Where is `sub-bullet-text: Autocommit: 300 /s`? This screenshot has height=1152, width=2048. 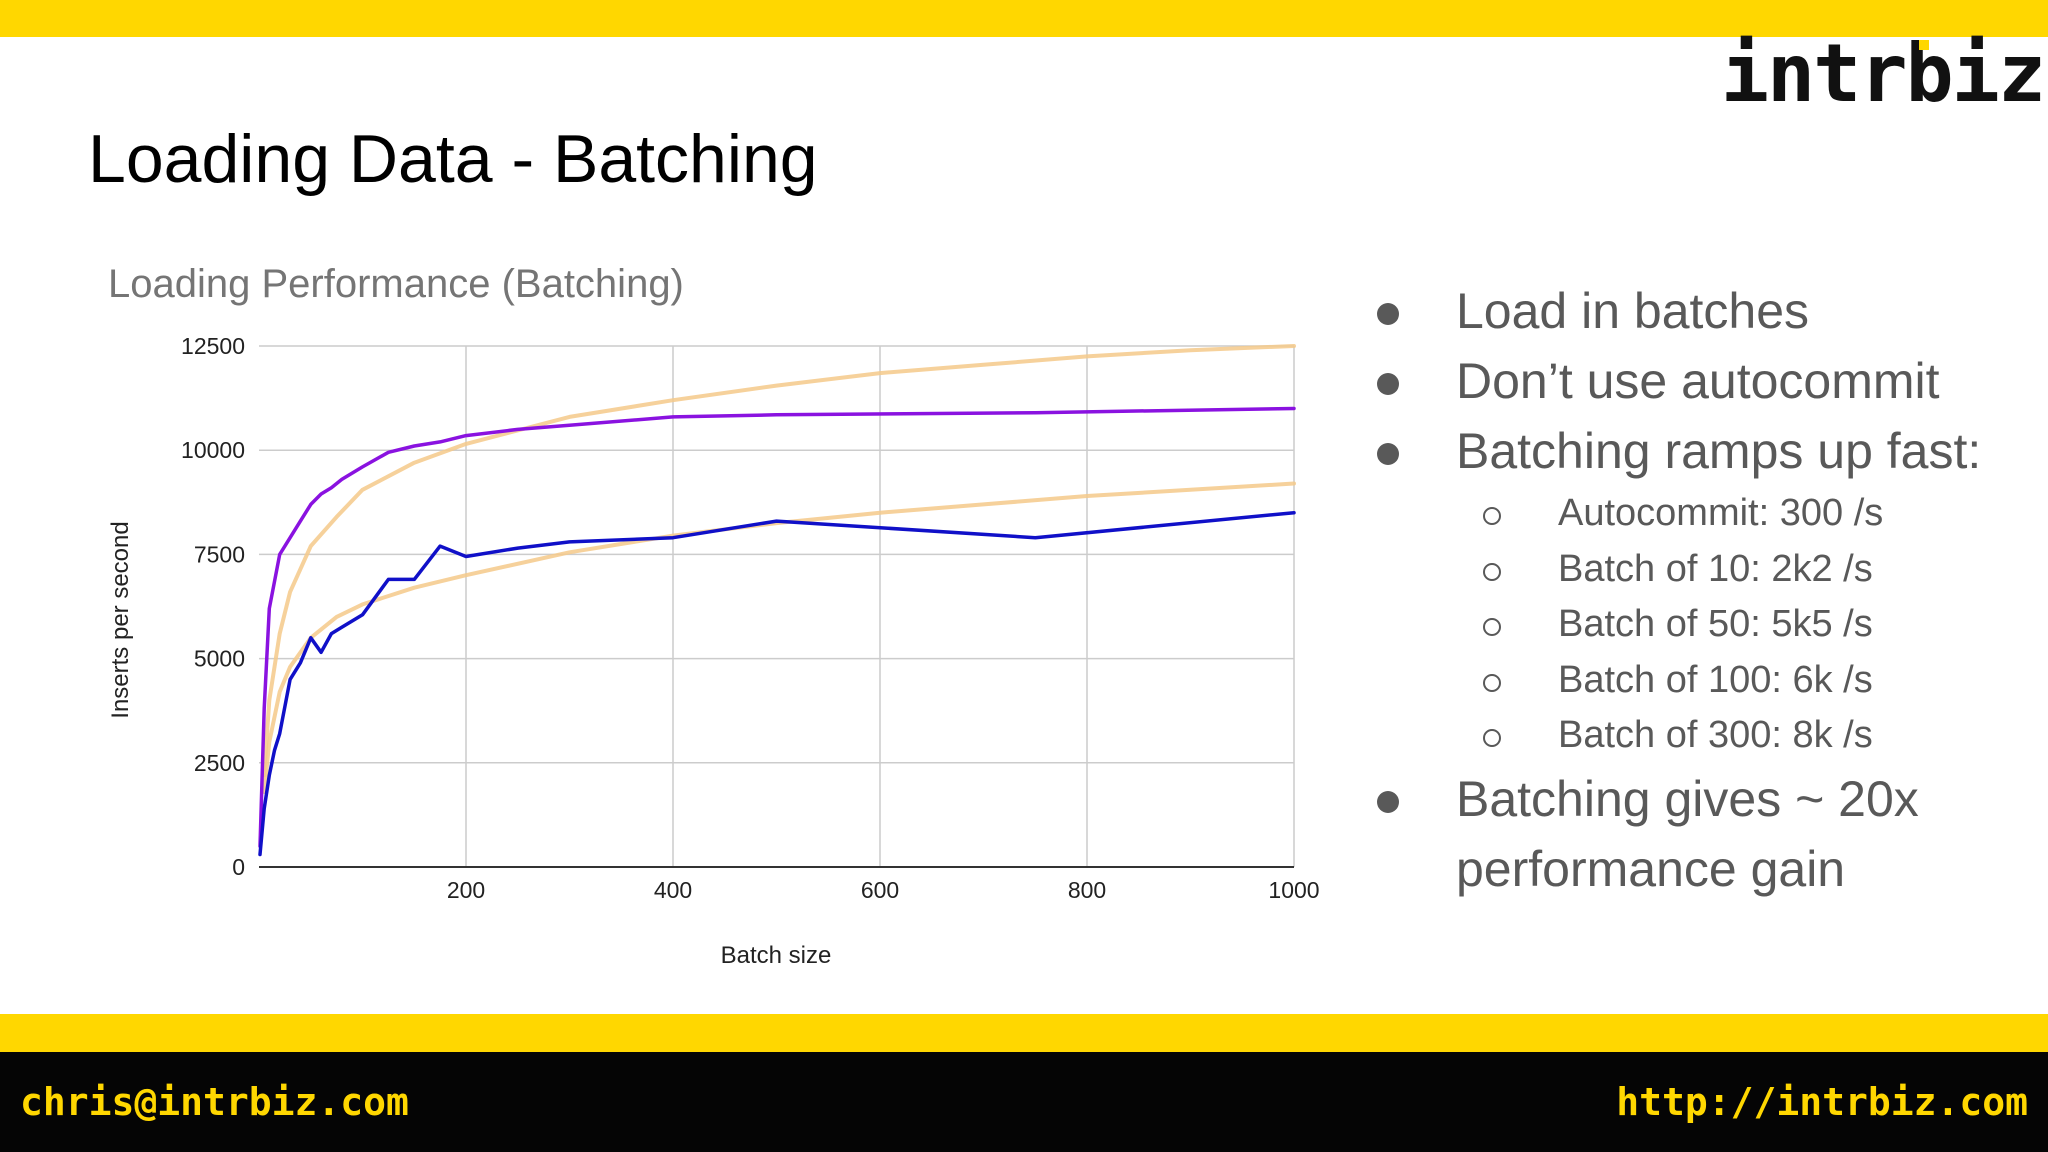 sub-bullet-text: Autocommit: 300 /s is located at coordinates (1721, 513).